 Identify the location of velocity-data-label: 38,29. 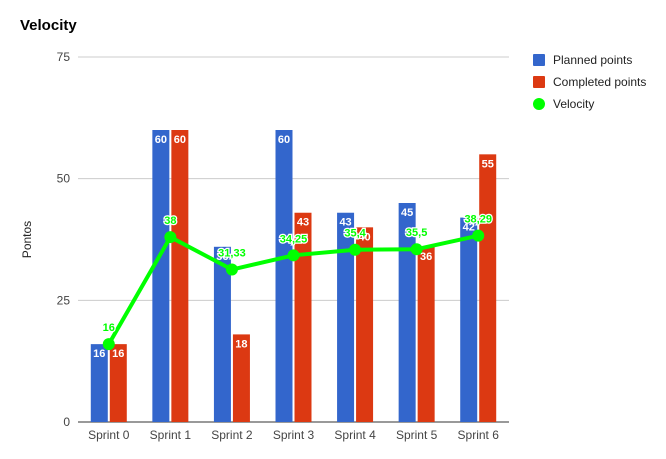
(478, 220).